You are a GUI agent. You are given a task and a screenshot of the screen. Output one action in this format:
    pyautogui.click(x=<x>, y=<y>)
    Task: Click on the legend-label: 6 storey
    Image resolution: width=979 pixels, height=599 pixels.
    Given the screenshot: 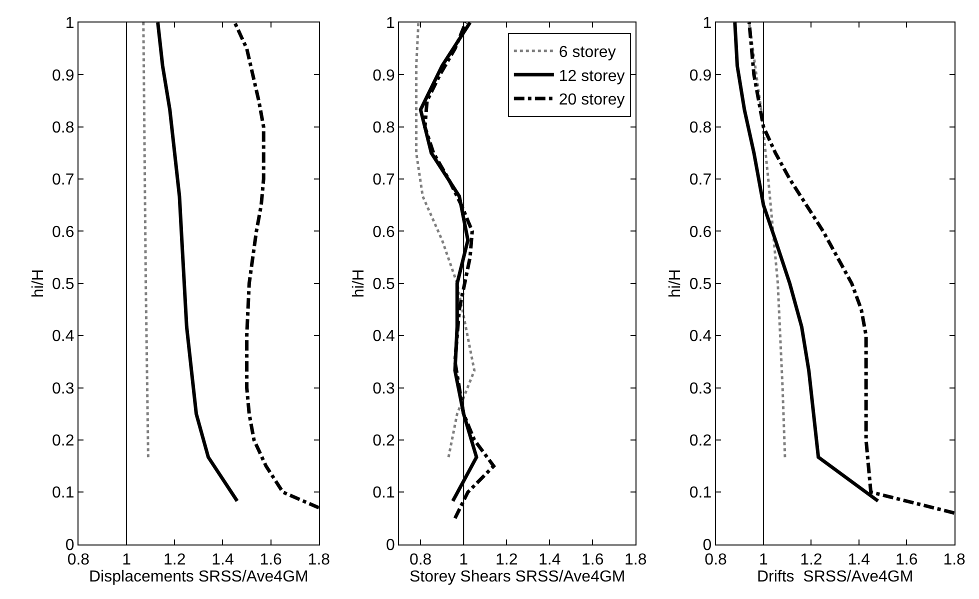 What is the action you would take?
    pyautogui.click(x=587, y=53)
    